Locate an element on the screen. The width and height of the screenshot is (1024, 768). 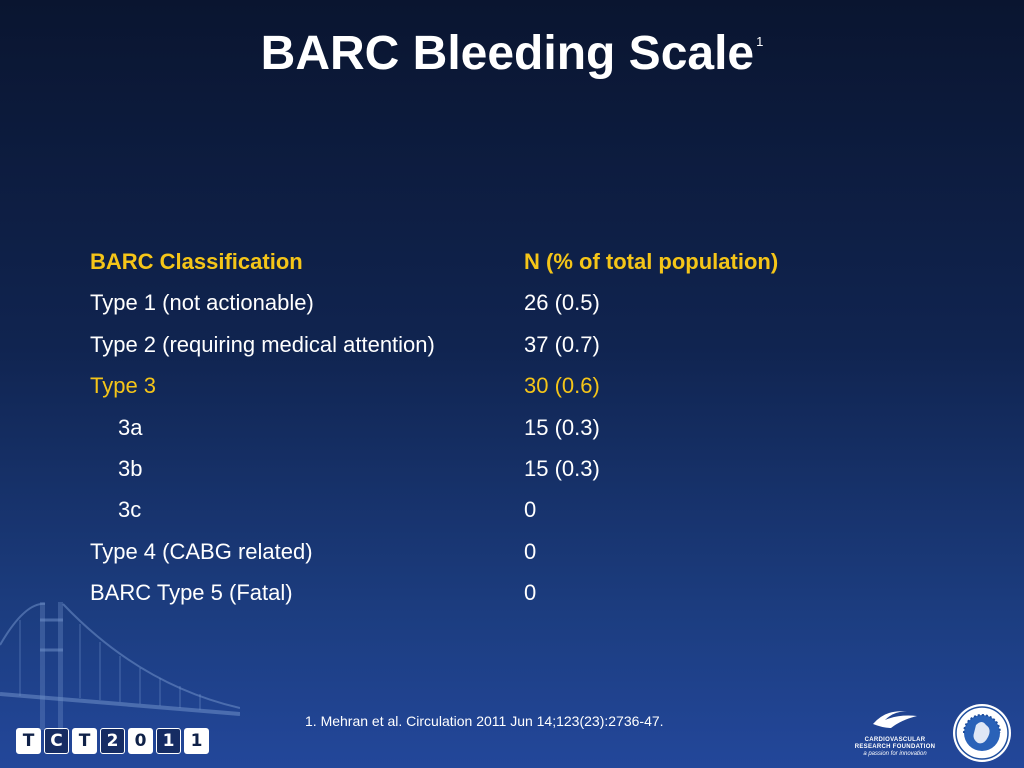
header-population: N (% of total population) is located at coordinates (651, 261).